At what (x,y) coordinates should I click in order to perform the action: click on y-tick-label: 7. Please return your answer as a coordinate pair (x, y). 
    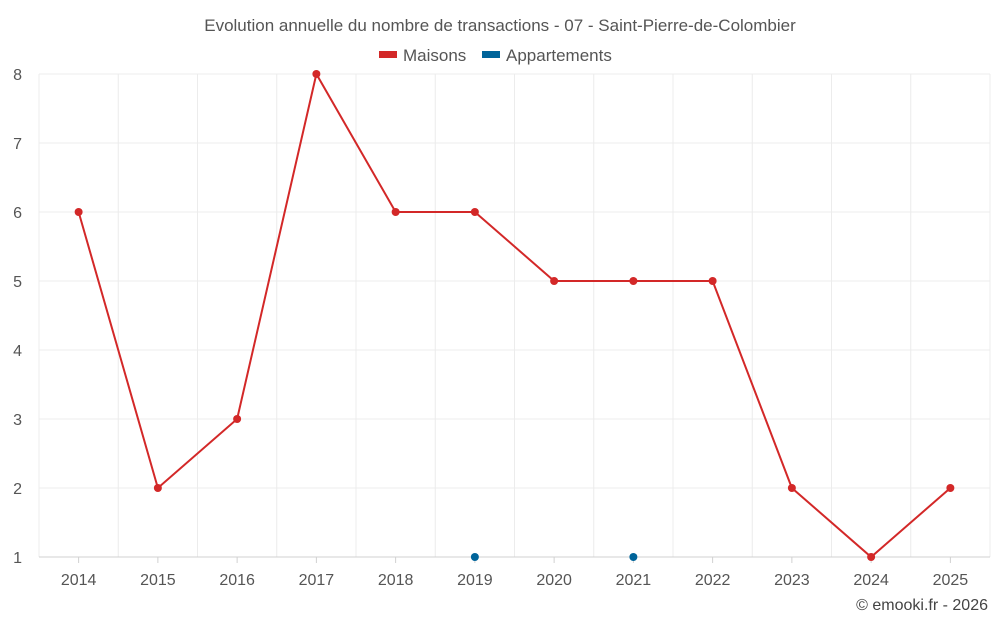
    Looking at the image, I should click on (17, 144).